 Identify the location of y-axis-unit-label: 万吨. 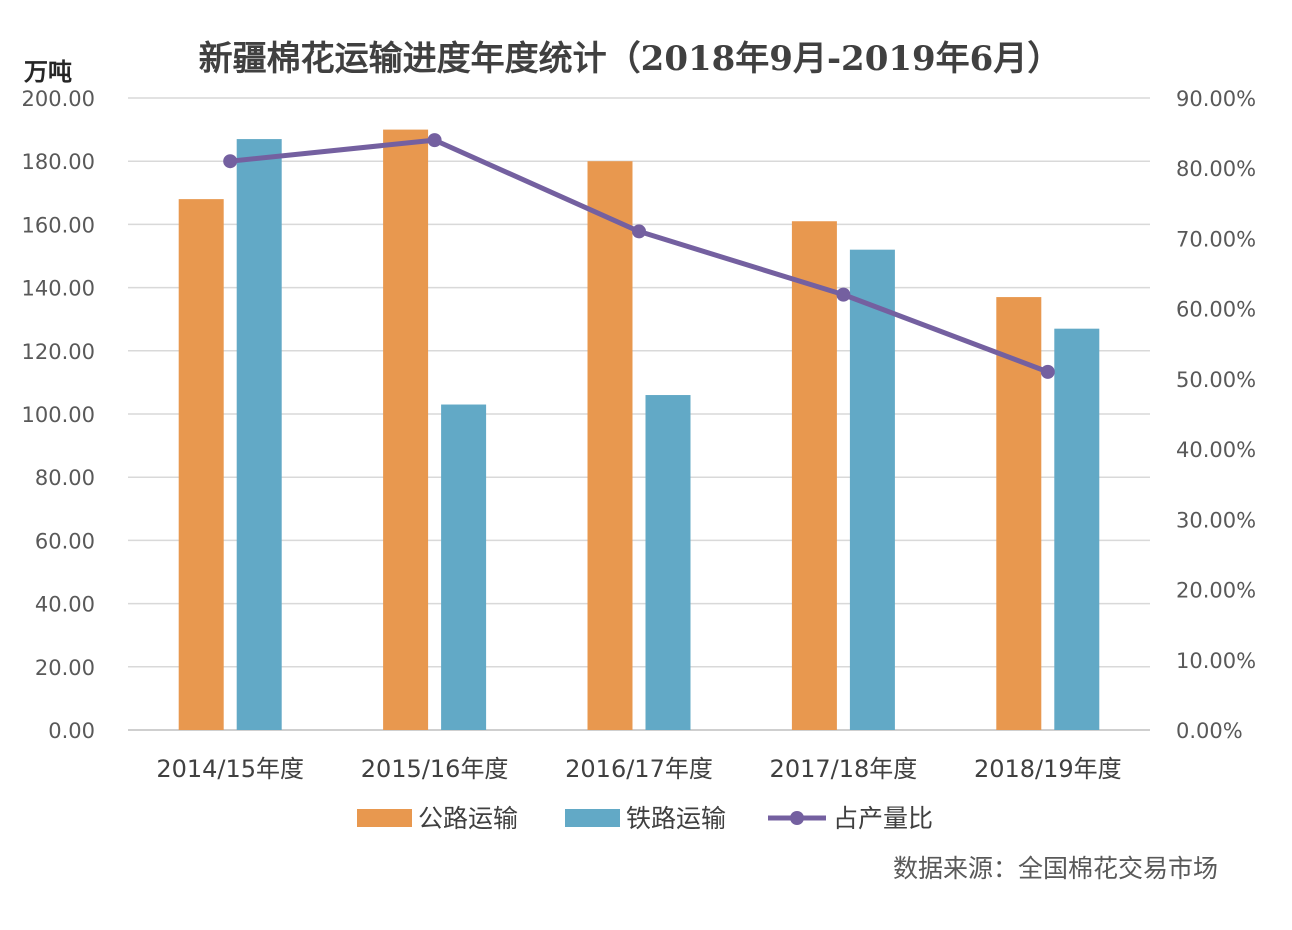
(48, 72).